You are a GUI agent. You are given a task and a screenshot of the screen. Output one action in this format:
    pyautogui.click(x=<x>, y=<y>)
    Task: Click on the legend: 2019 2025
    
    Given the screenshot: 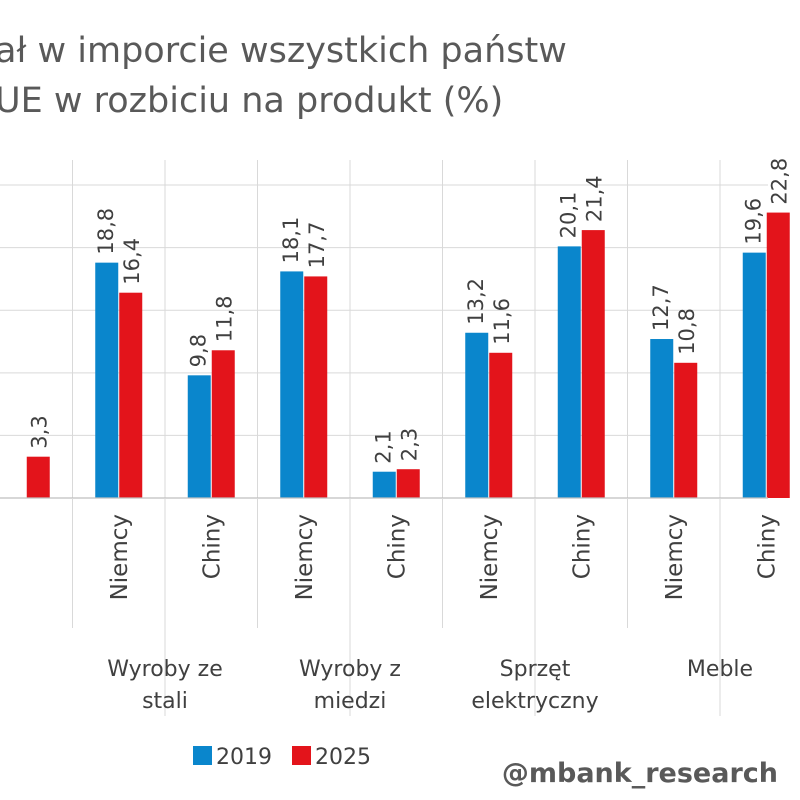 What is the action you would take?
    pyautogui.click(x=282, y=757)
    